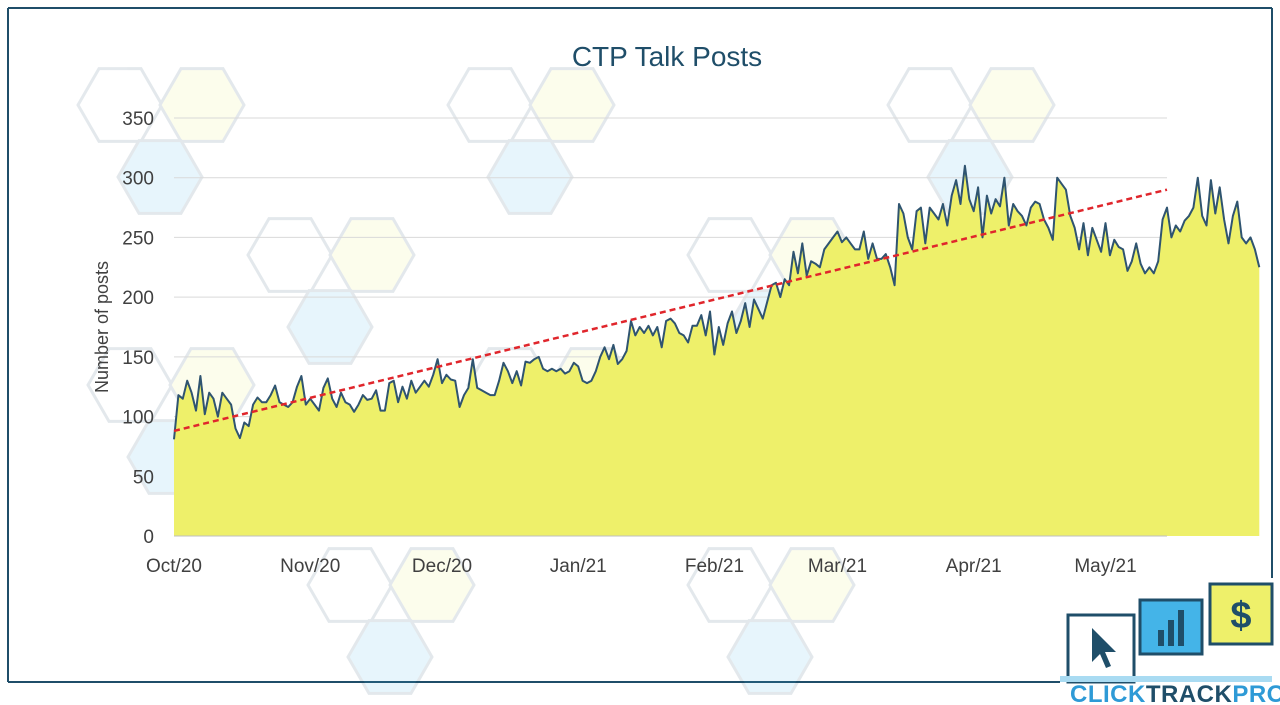 This screenshot has width=1280, height=705. What do you see at coordinates (1170, 643) in the screenshot?
I see `clicktrackprofit-logo: $ CLICKTRACKPROFIT` at bounding box center [1170, 643].